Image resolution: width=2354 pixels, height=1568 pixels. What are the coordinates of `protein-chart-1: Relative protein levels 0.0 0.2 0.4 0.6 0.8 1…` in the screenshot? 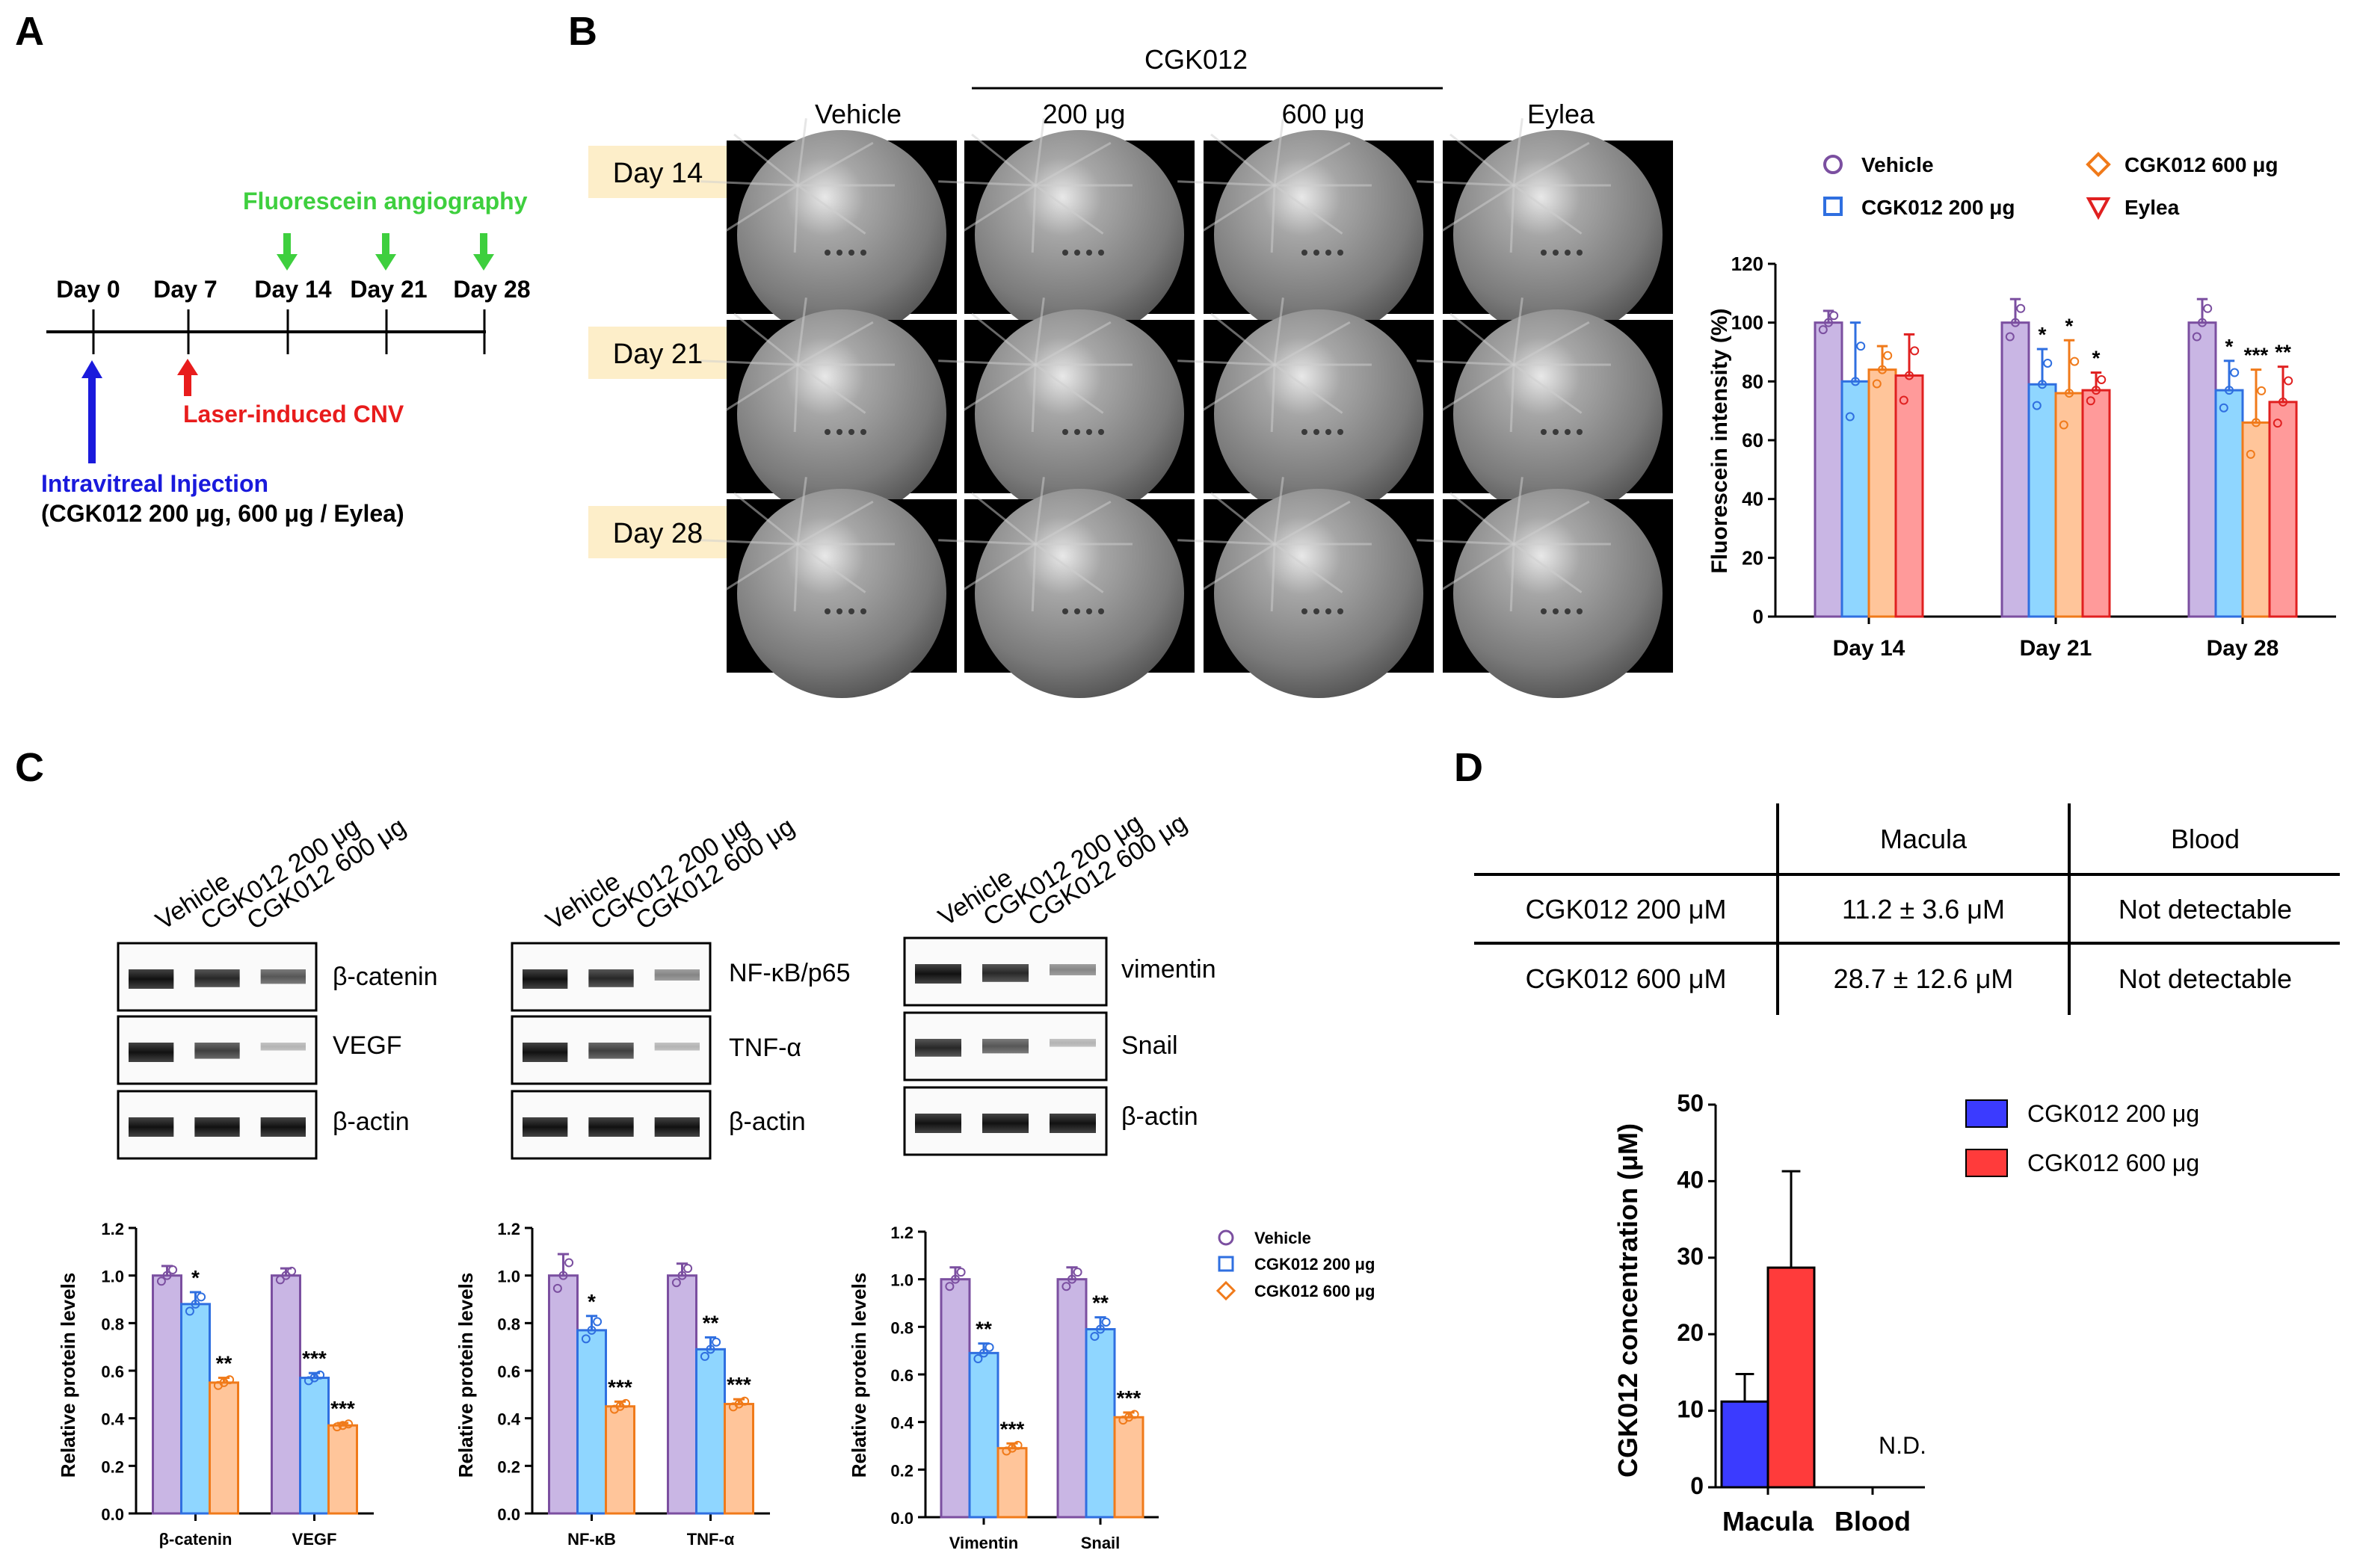 It's located at (215, 1384).